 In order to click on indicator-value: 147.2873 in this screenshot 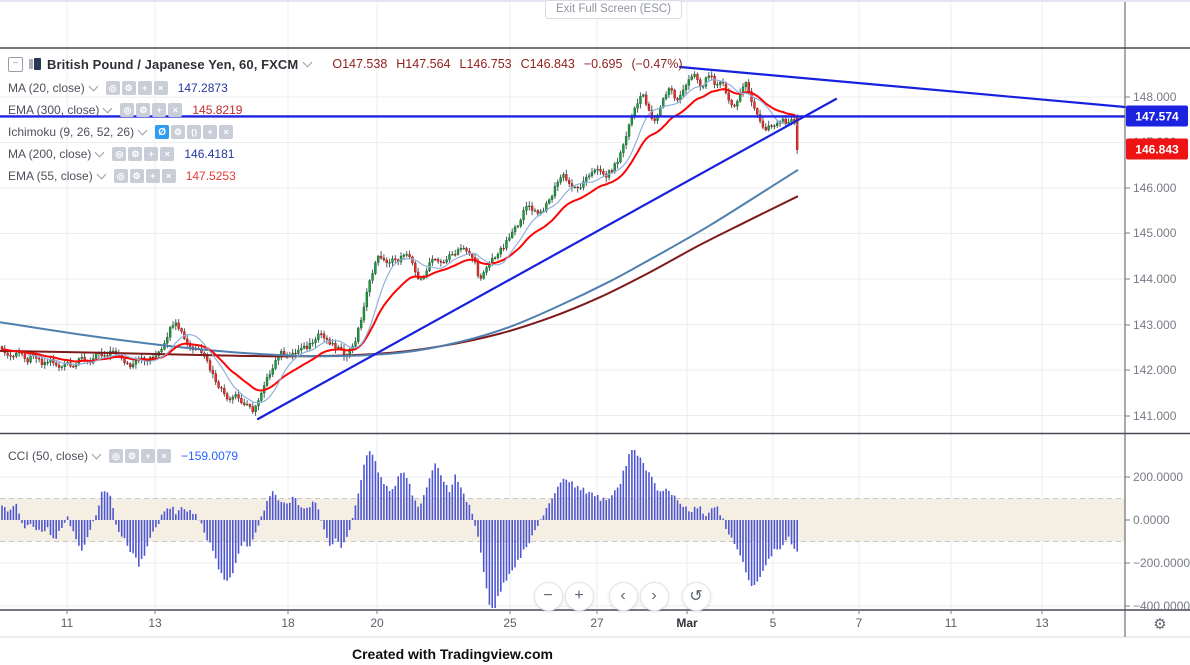, I will do `click(202, 88)`.